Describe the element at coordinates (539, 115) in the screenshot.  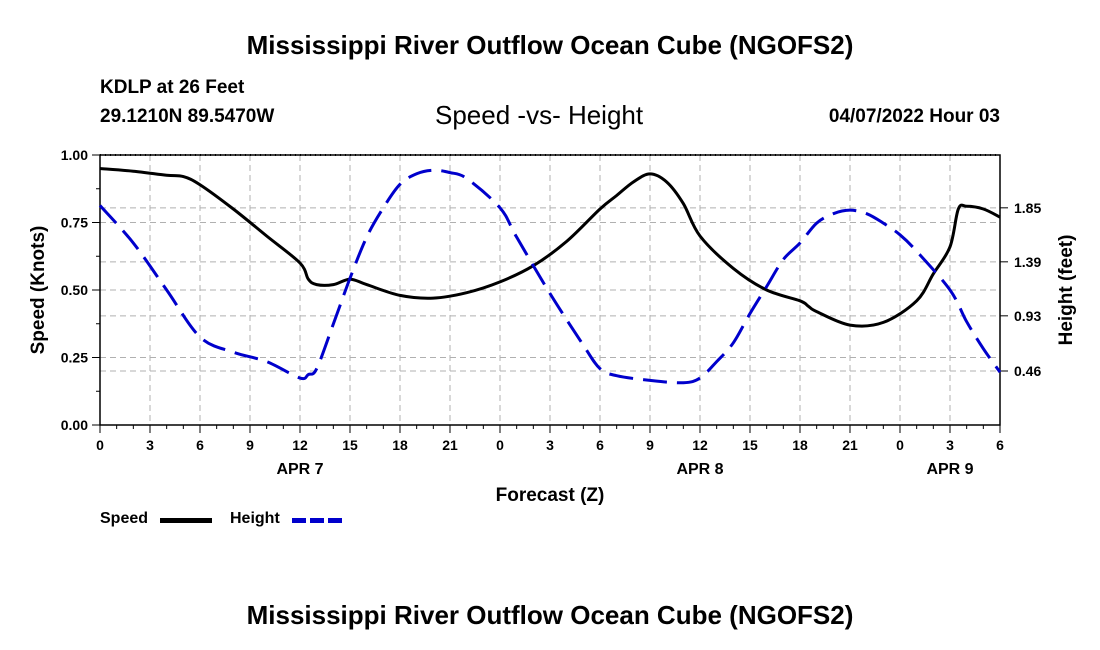
I see `chart-title: Speed -vs- Height` at that location.